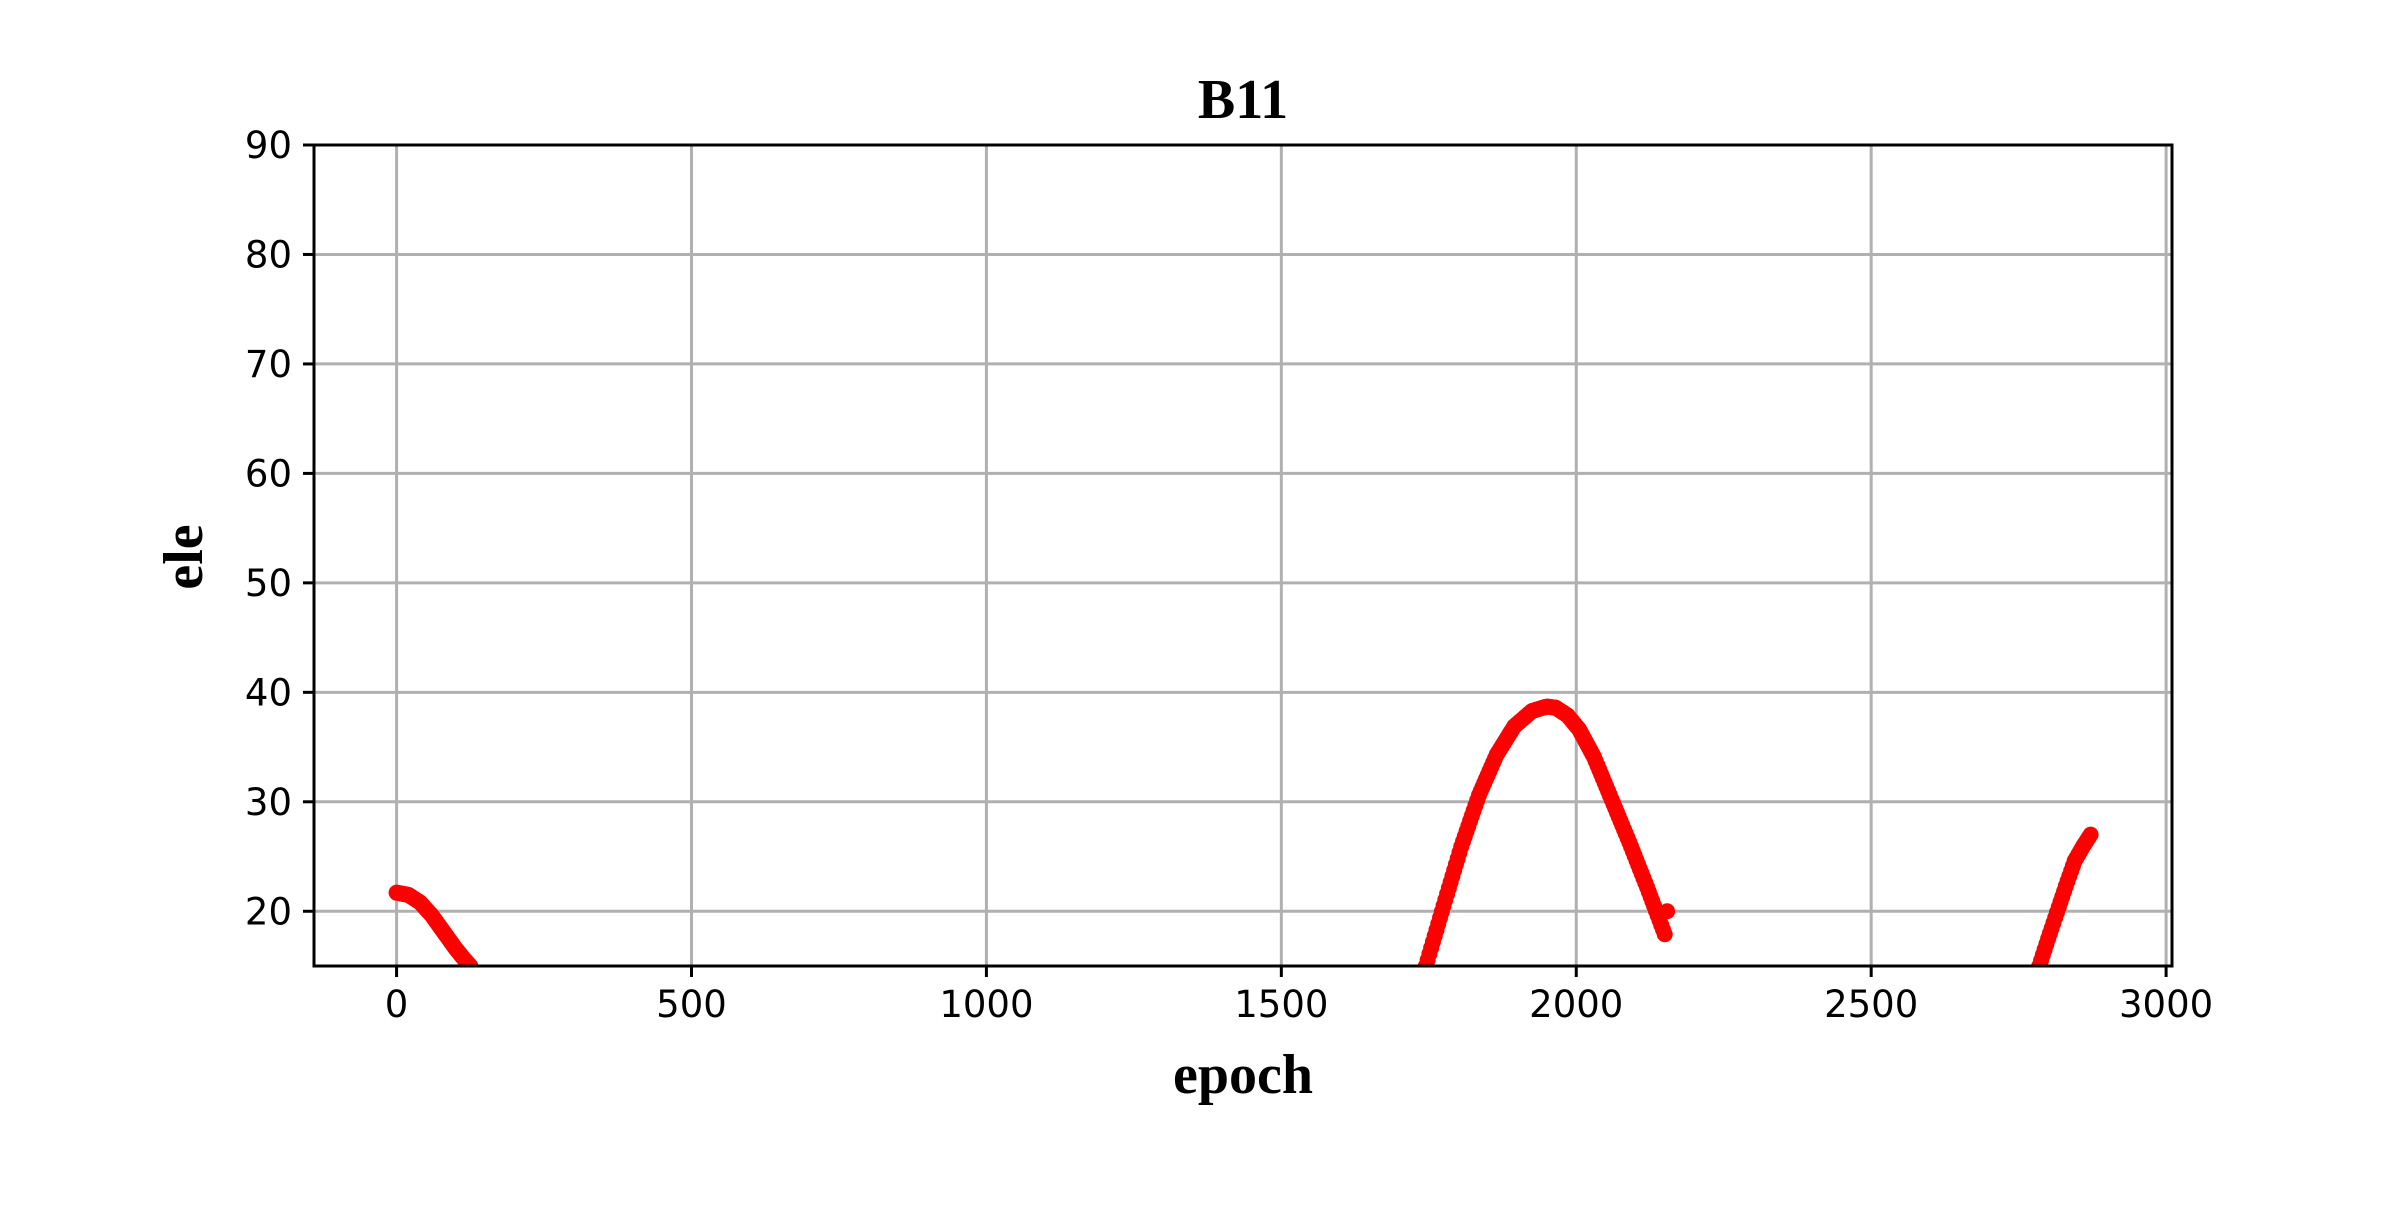 The image size is (2400, 1205). Describe the element at coordinates (2166, 1004) in the screenshot. I see `x-tick-label: 3000` at that location.